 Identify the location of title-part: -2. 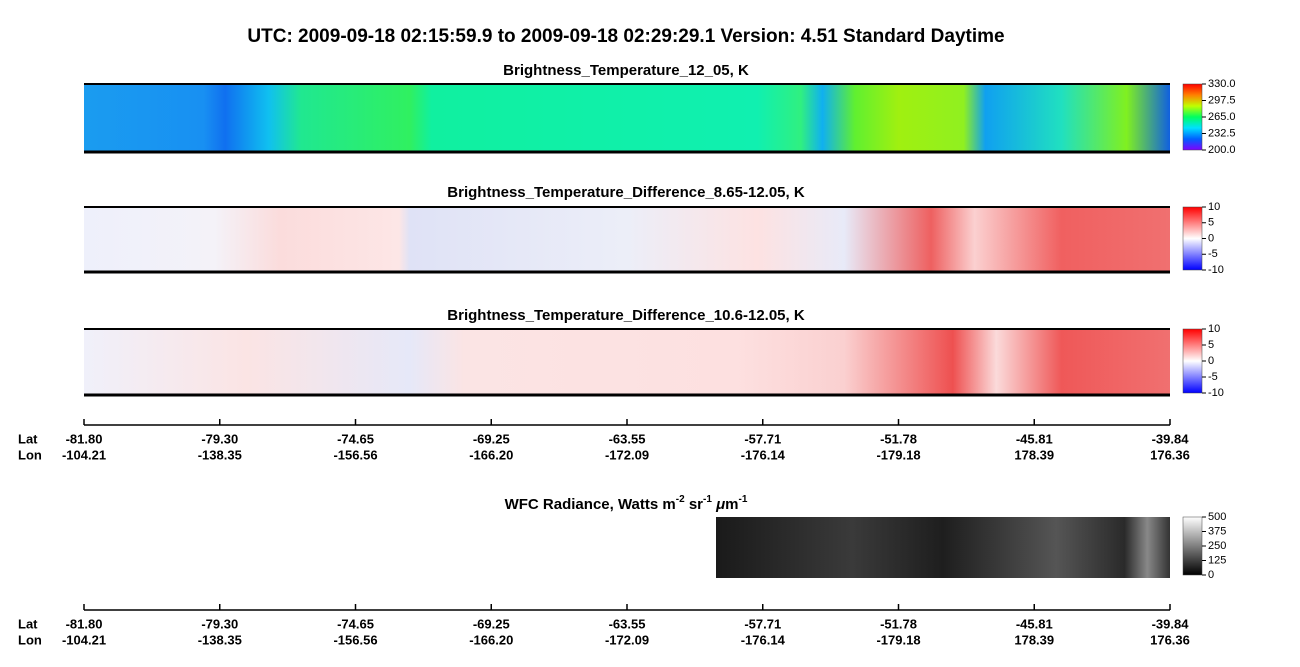
(680, 499).